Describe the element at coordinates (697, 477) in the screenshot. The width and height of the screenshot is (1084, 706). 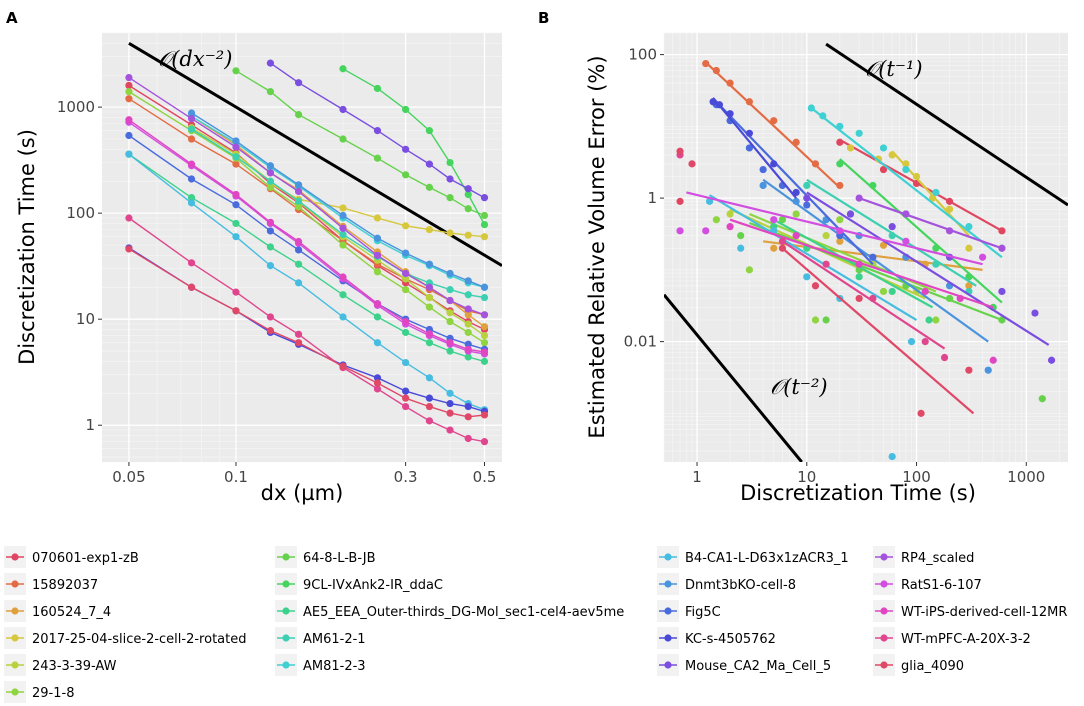
I see `x-tick-label: 1` at that location.